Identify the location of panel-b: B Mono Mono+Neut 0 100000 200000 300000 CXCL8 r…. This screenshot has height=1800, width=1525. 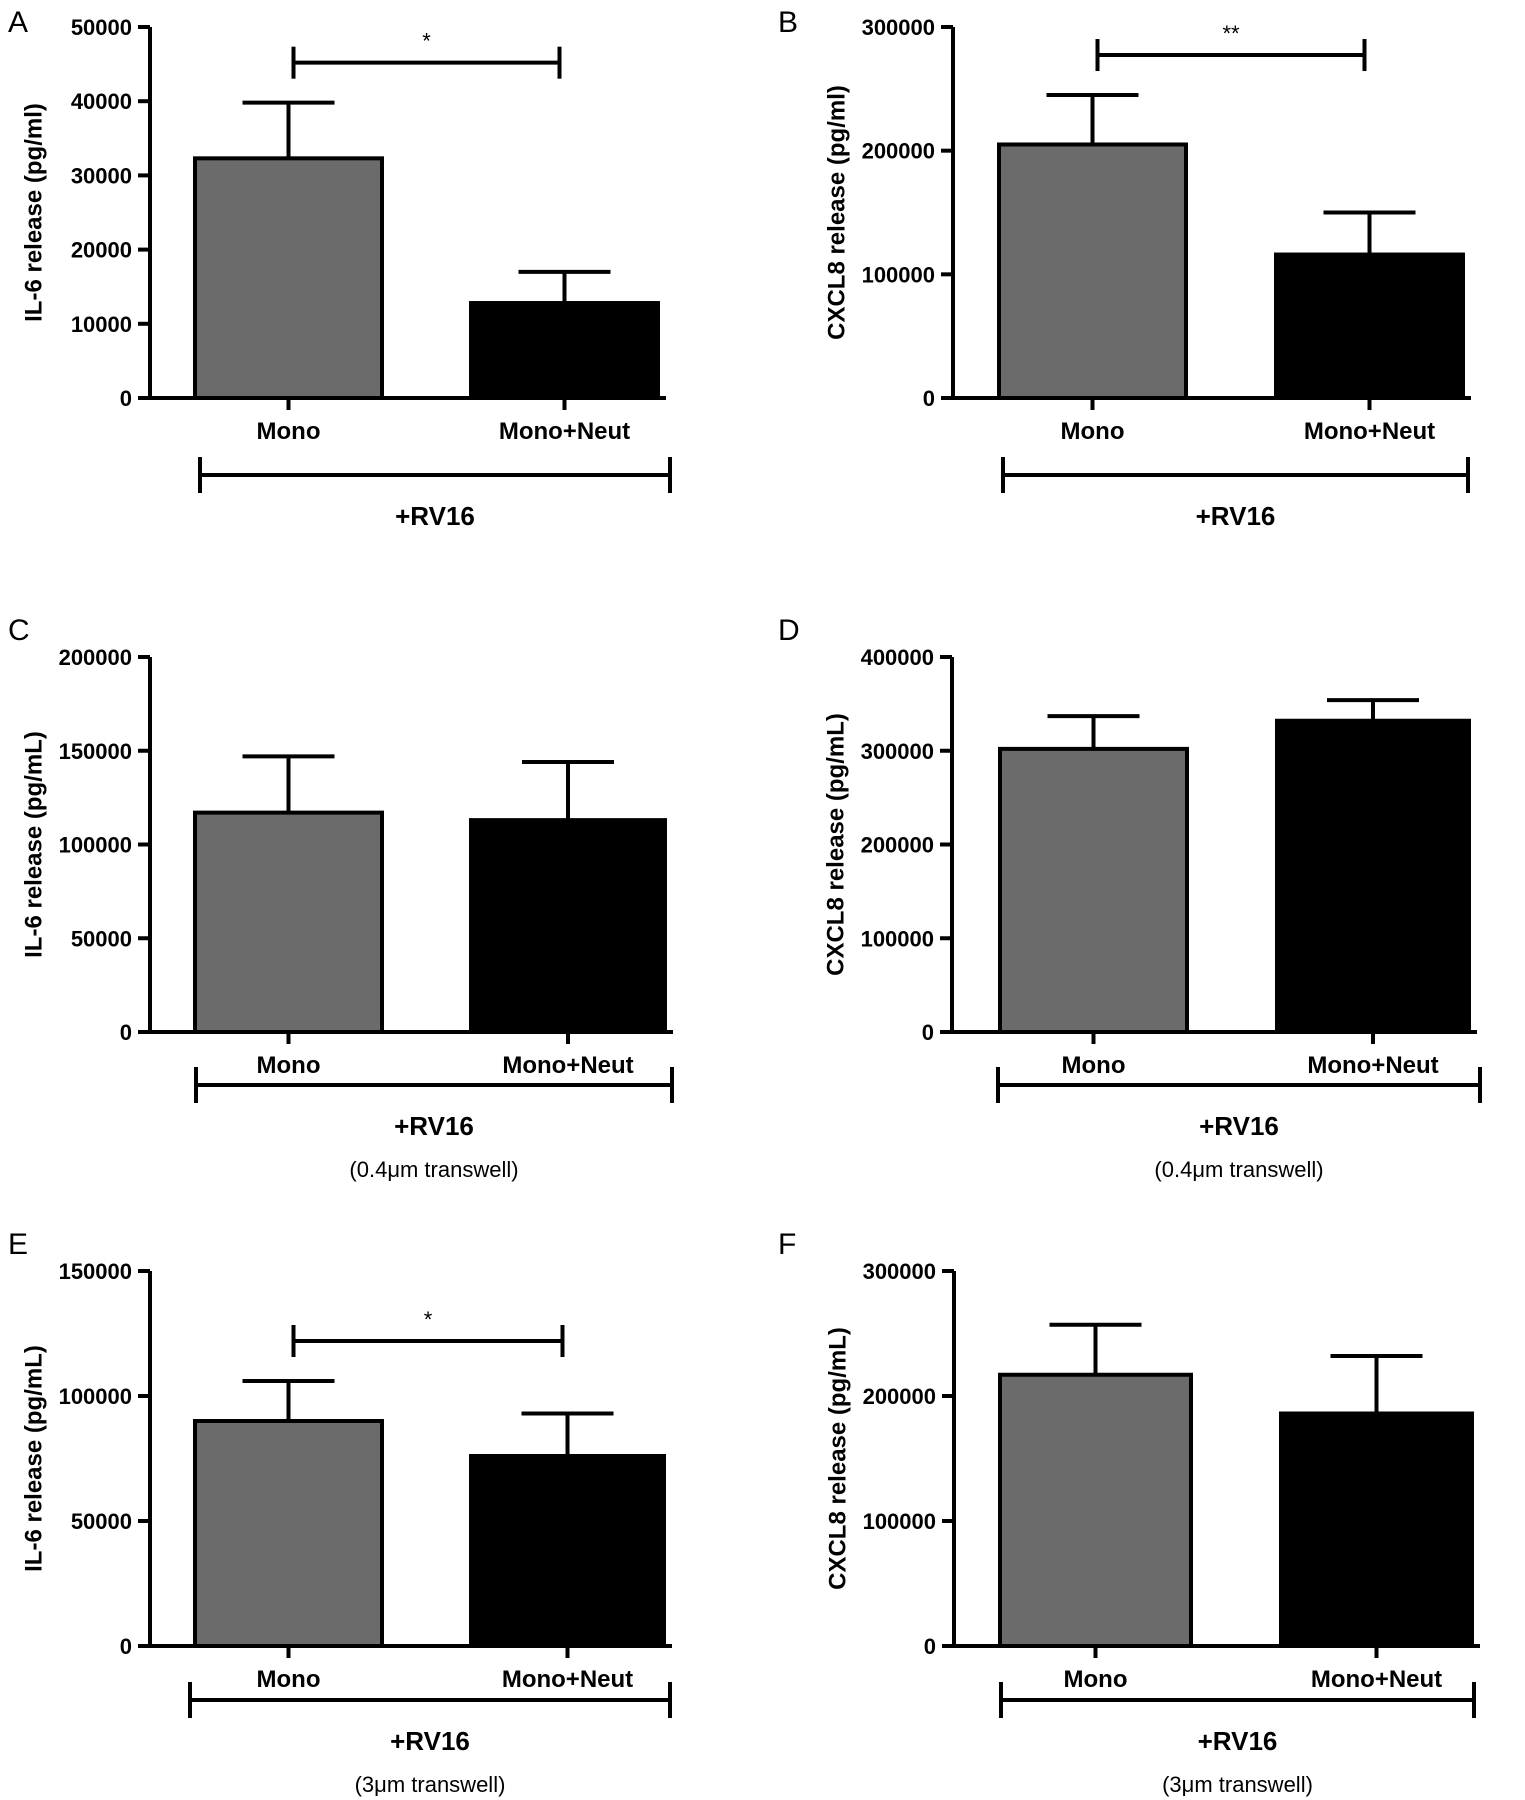
(1124, 268).